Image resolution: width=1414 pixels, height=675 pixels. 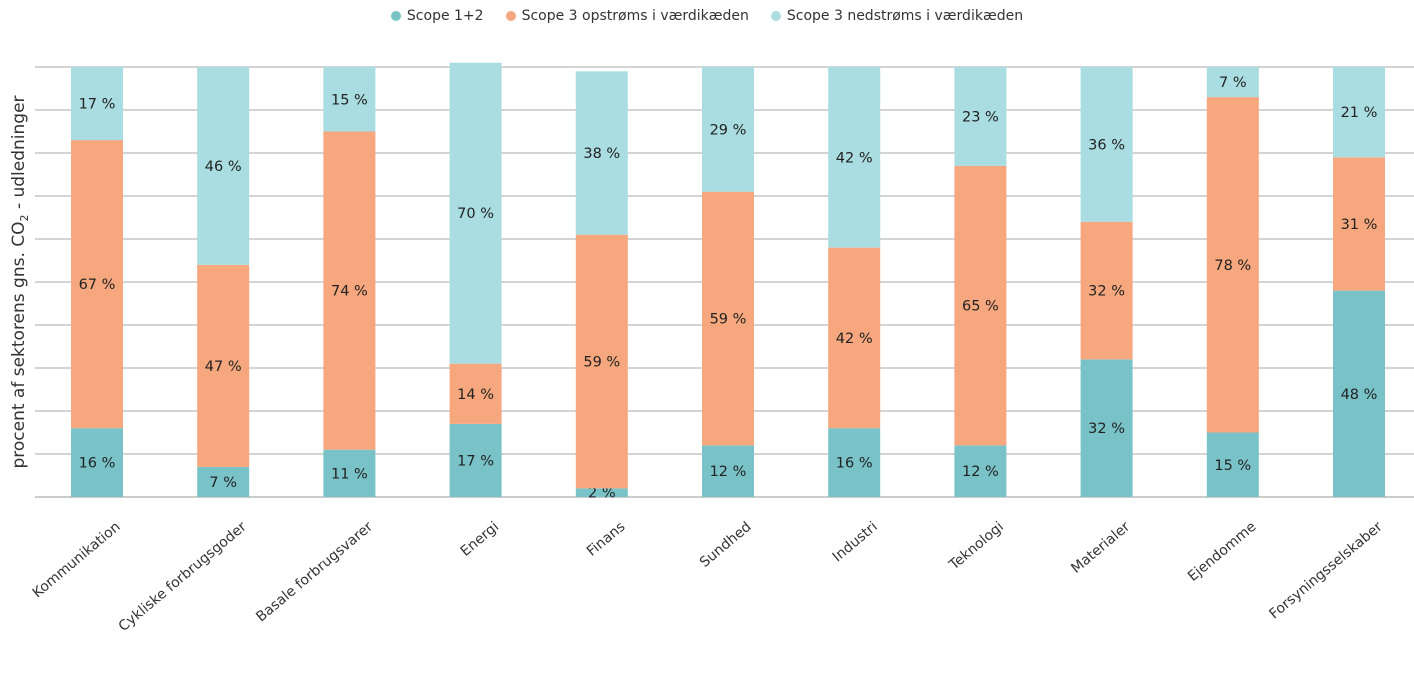 I want to click on data-label: 46 %, so click(x=223, y=167).